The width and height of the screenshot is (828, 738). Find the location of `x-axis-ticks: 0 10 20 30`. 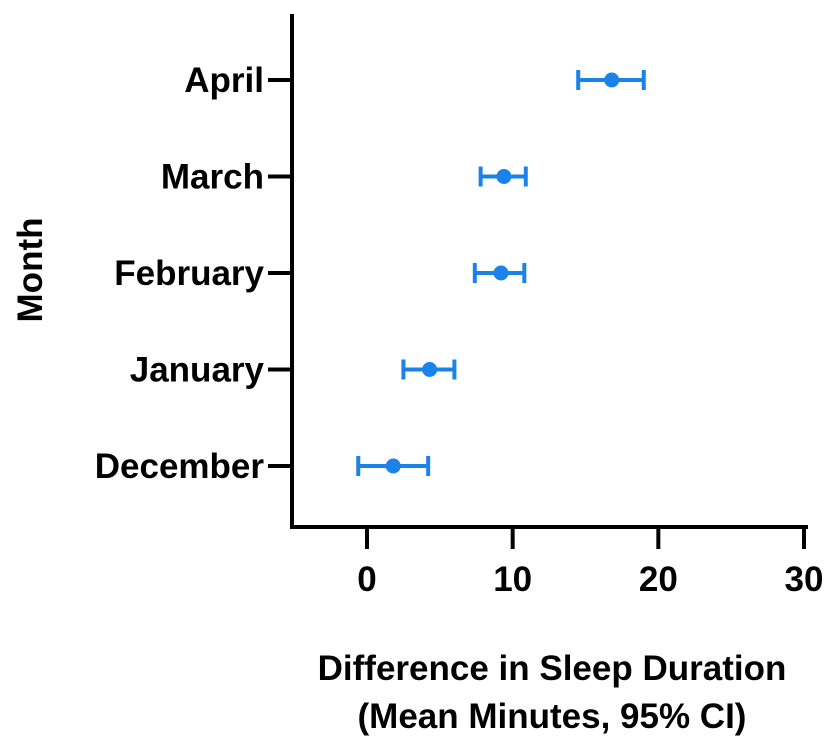

x-axis-ticks: 0 10 20 30 is located at coordinates (590, 563).